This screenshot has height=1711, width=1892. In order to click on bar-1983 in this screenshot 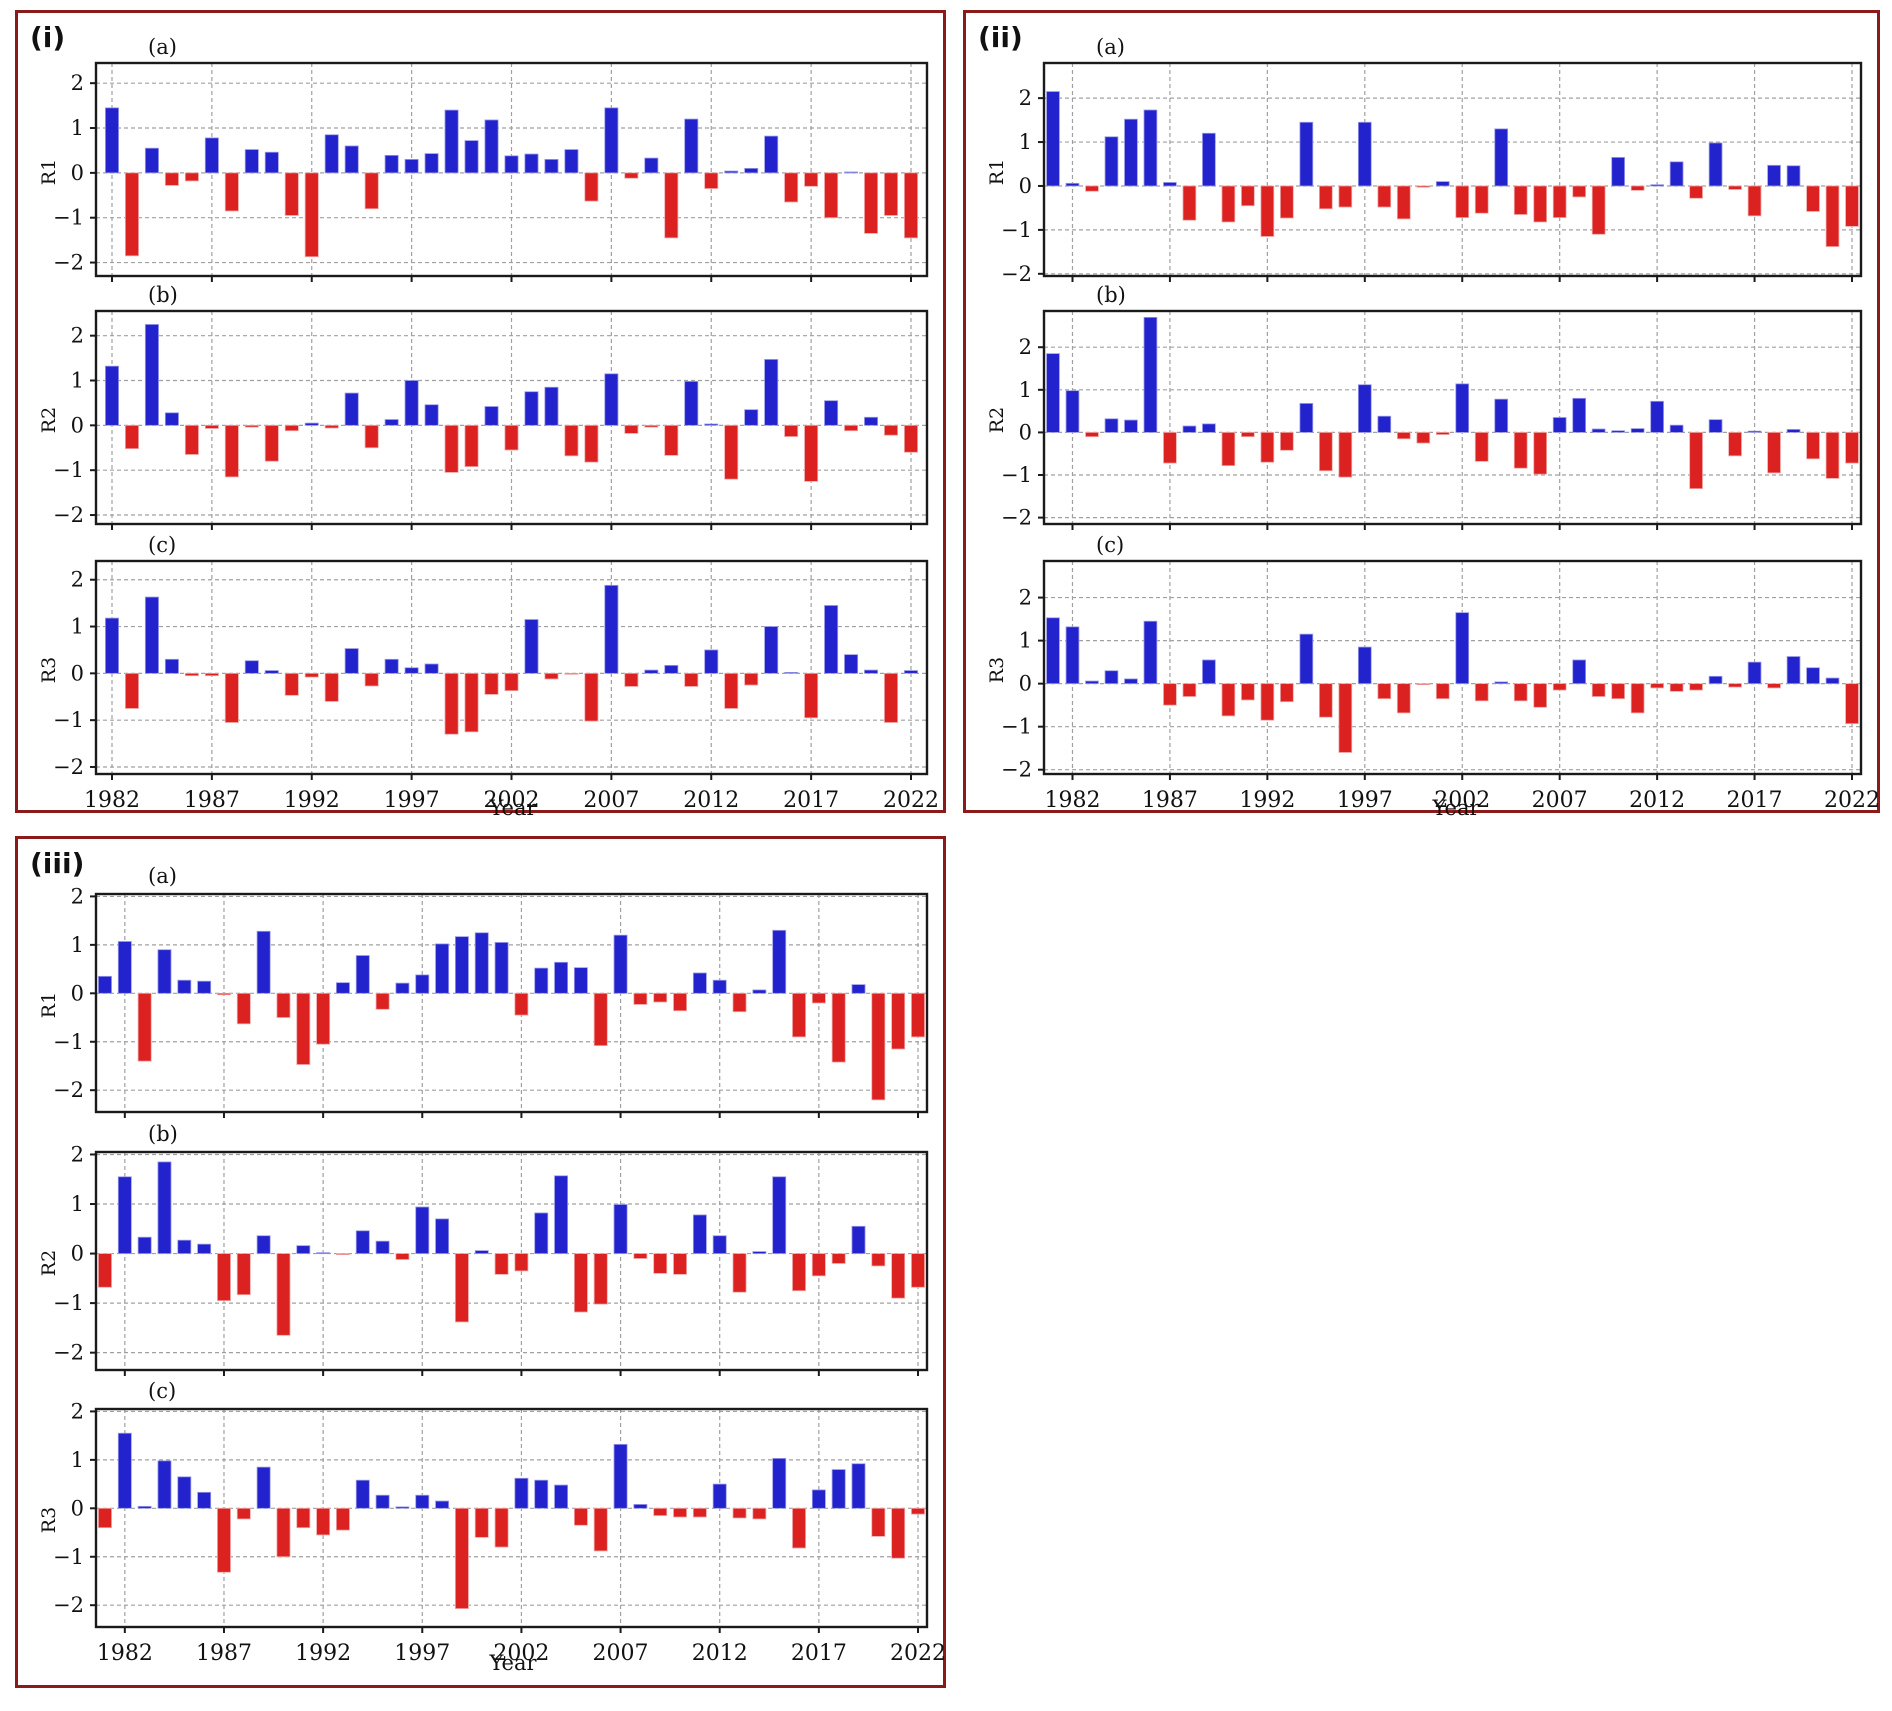, I will do `click(1092, 435)`.